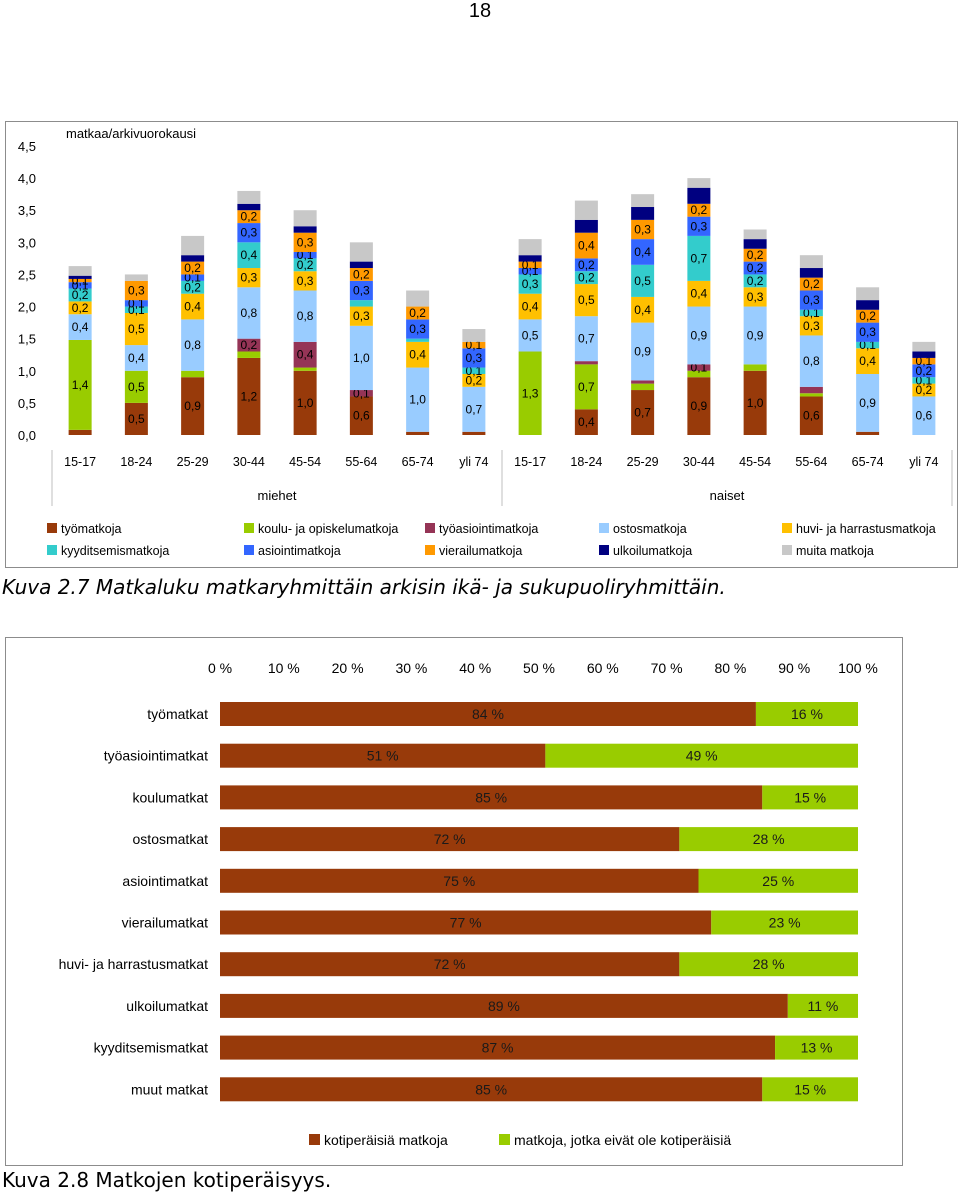  I want to click on page-number: 18, so click(480, 11).